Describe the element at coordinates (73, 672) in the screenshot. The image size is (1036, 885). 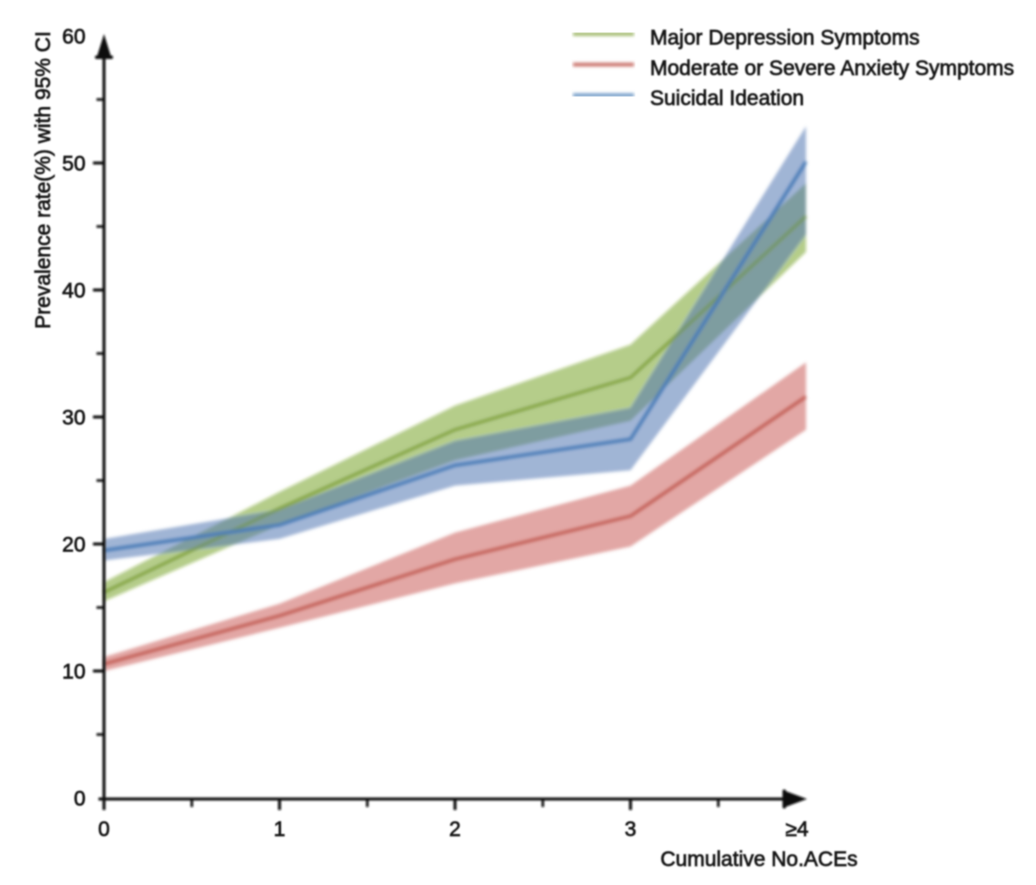
I see `svg-text: 10` at that location.